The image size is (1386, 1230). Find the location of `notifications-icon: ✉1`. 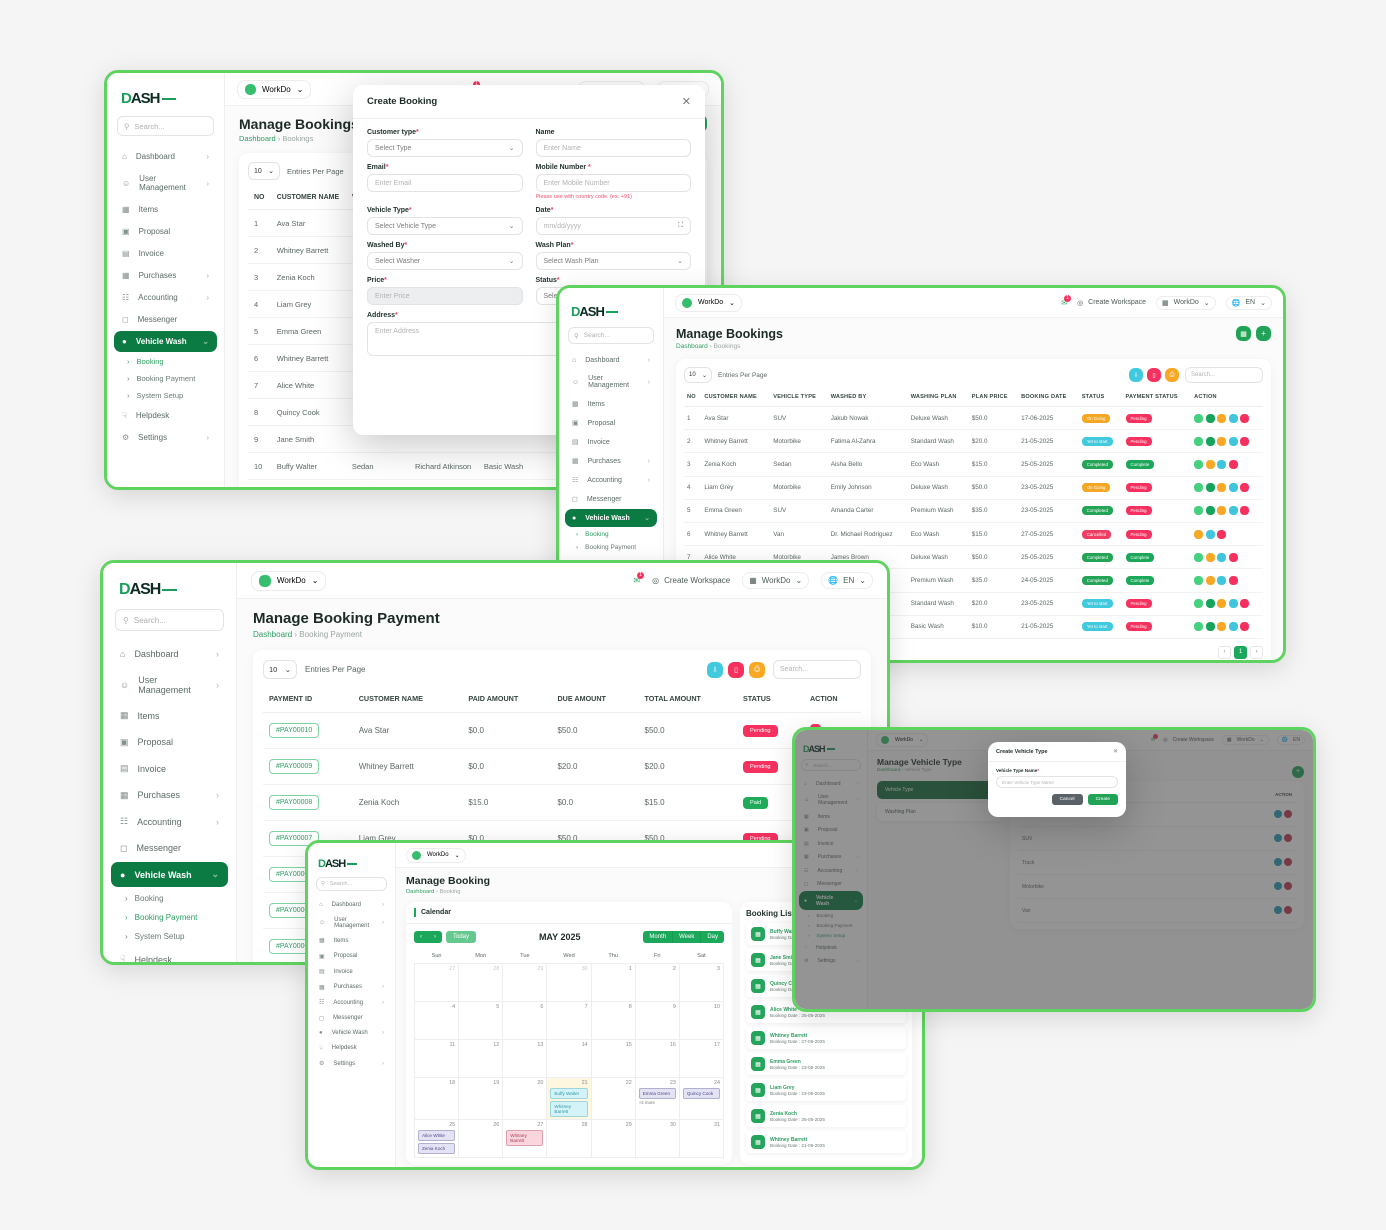

notifications-icon: ✉1 is located at coordinates (639, 578).